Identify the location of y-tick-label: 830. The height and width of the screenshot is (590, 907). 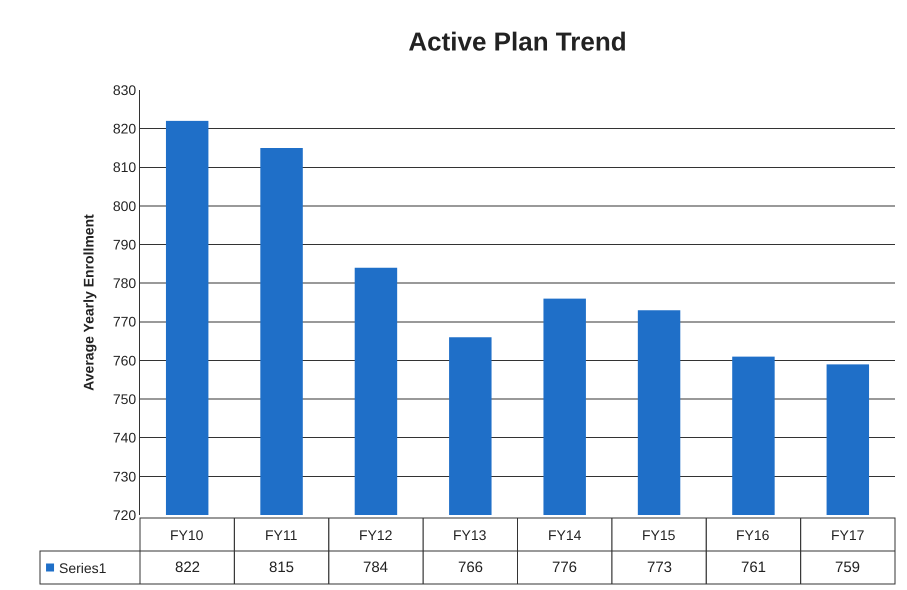
(124, 90).